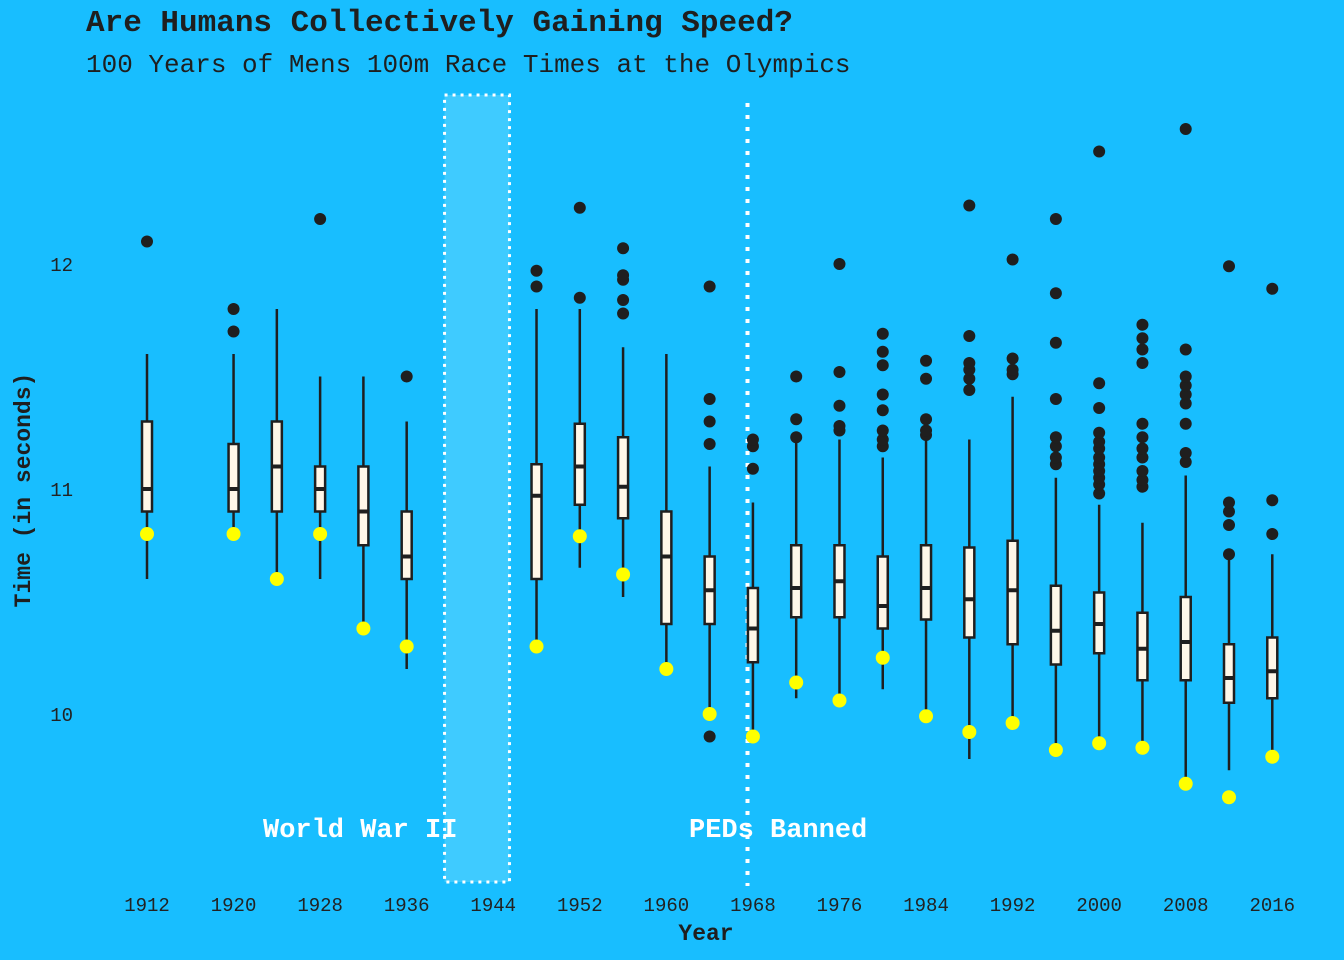 The width and height of the screenshot is (1344, 960). What do you see at coordinates (234, 906) in the screenshot?
I see `x-tick-label: 1920` at bounding box center [234, 906].